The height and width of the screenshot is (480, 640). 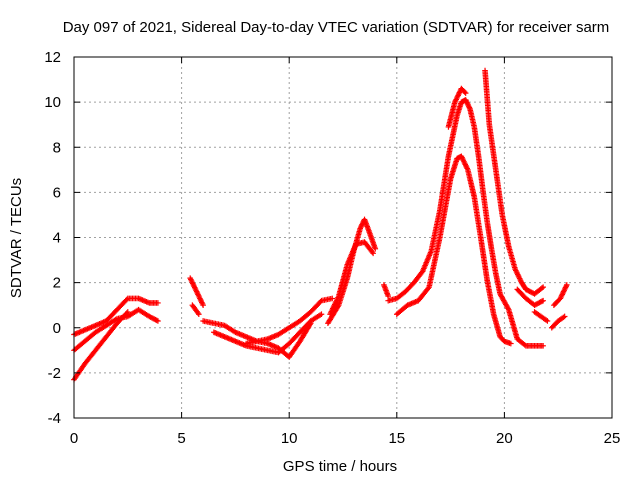 I want to click on x-tick-label: 20, so click(x=504, y=438).